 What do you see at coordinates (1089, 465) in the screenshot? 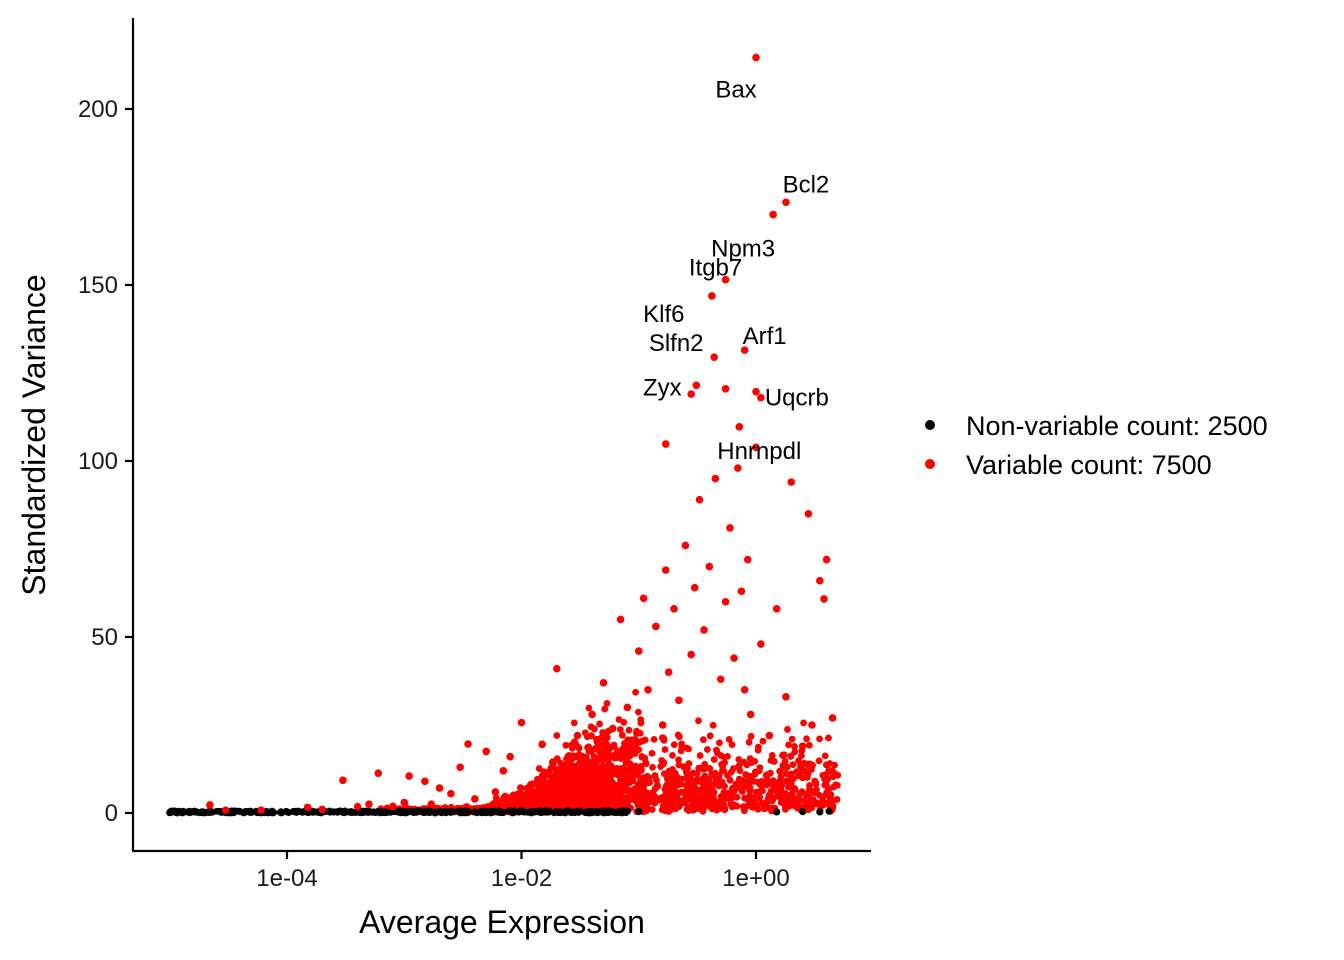
I see `legend-label-1: Variable count: 7500` at bounding box center [1089, 465].